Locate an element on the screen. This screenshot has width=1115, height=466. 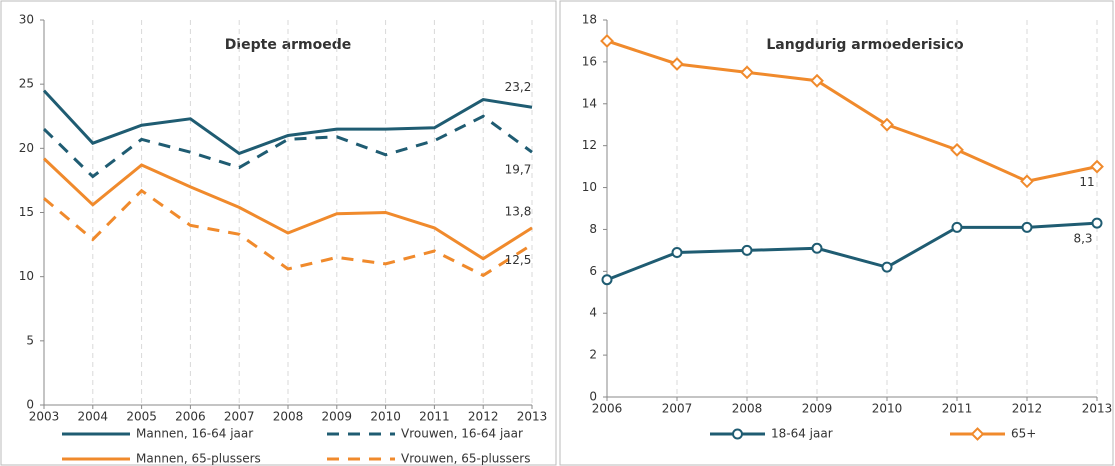
y-tick-label: 5 is located at coordinates (30, 340).